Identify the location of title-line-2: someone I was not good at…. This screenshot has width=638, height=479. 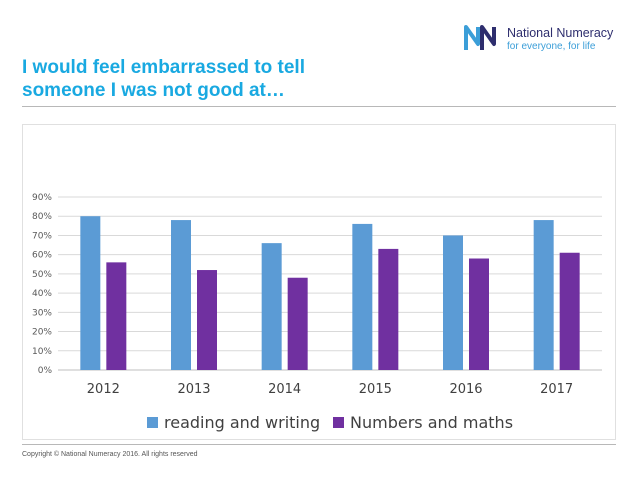
(153, 90).